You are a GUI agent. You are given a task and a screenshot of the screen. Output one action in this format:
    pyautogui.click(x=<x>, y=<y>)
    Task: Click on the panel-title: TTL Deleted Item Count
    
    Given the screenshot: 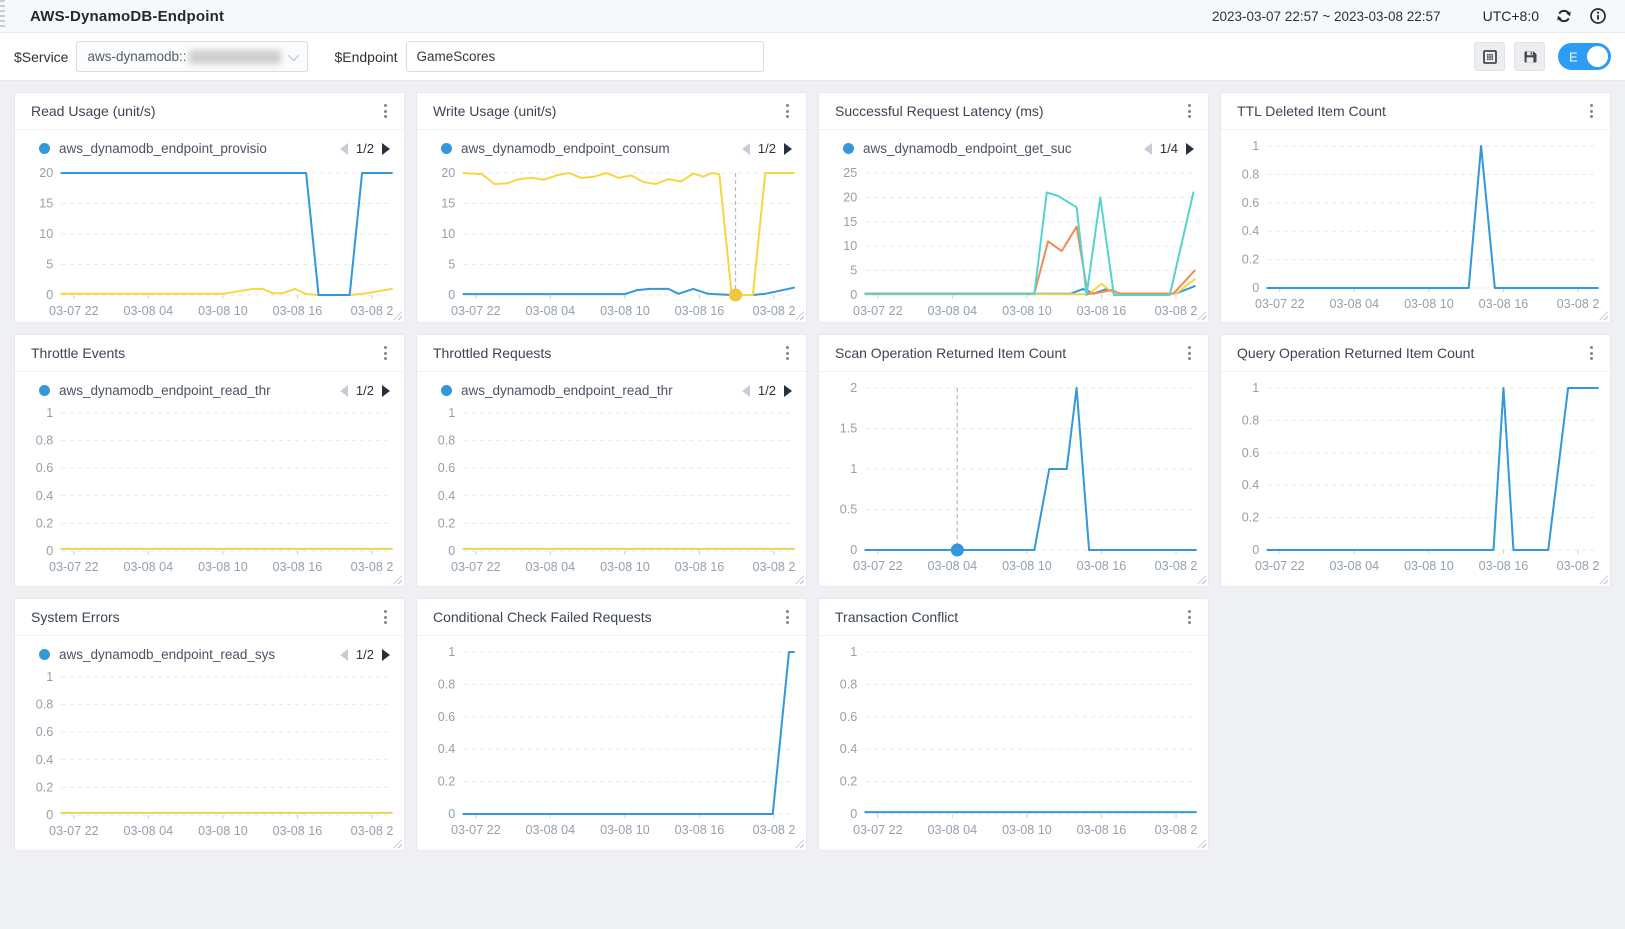 What is the action you would take?
    pyautogui.click(x=1311, y=111)
    